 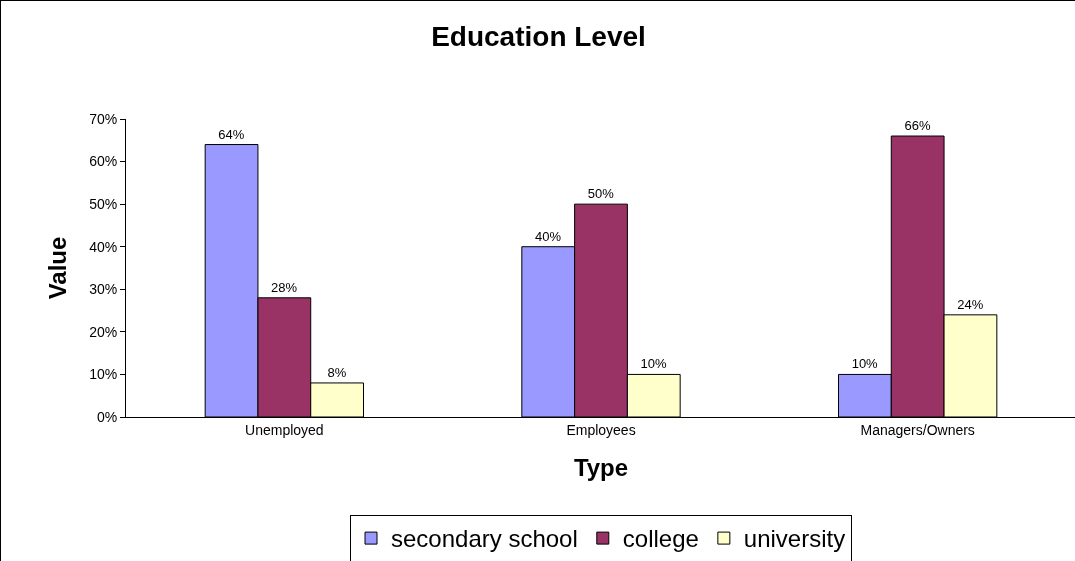 What do you see at coordinates (284, 429) in the screenshot?
I see `x-tick-label: Unemployed` at bounding box center [284, 429].